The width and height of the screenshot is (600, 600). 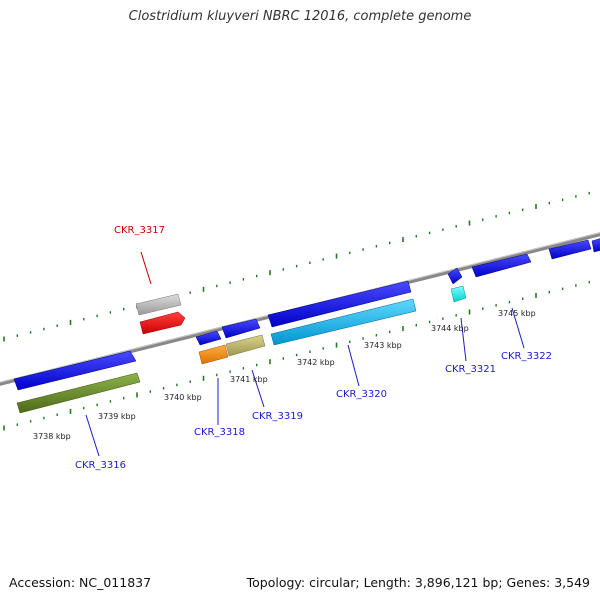 What do you see at coordinates (526, 356) in the screenshot?
I see `gene-label-ckr-3322: CKR_3322` at bounding box center [526, 356].